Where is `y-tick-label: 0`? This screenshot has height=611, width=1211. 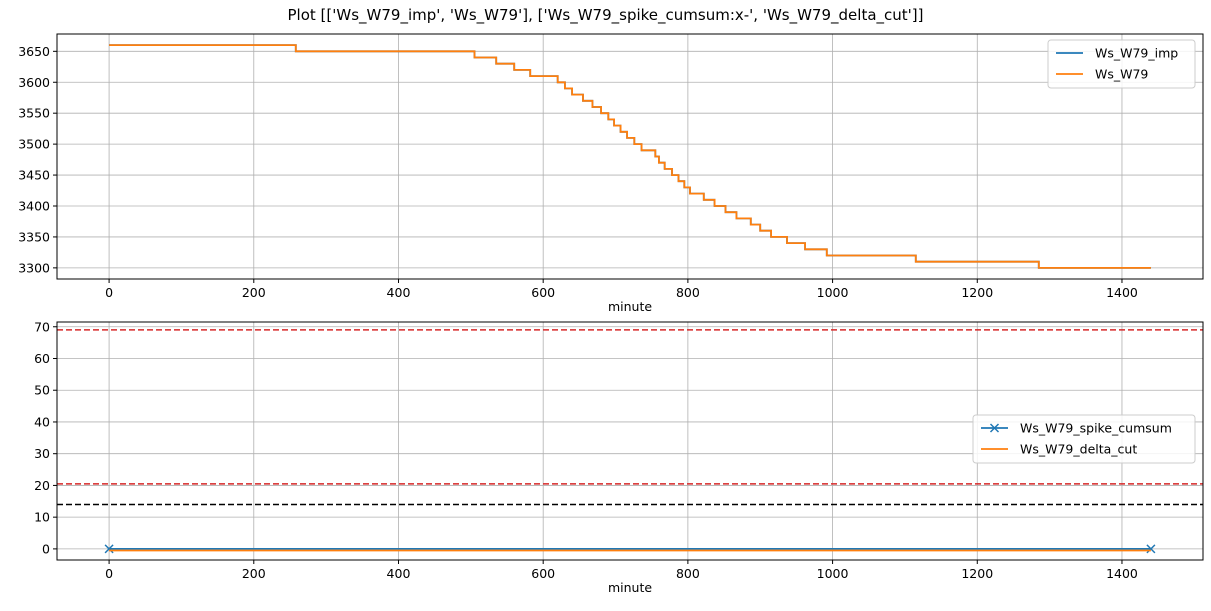
y-tick-label: 0 is located at coordinates (46, 548).